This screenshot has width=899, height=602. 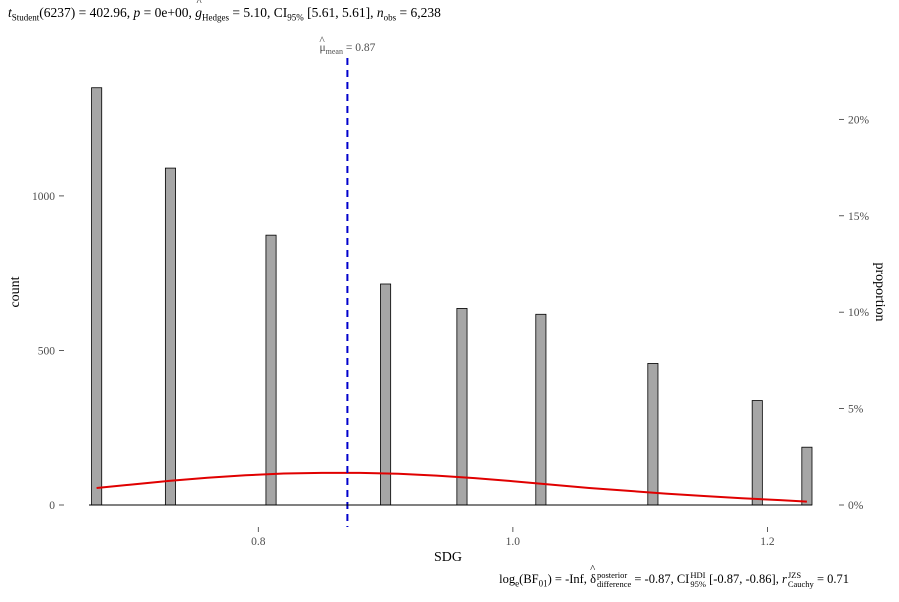 What do you see at coordinates (513, 542) in the screenshot?
I see `x-tick-label-2: 1.0` at bounding box center [513, 542].